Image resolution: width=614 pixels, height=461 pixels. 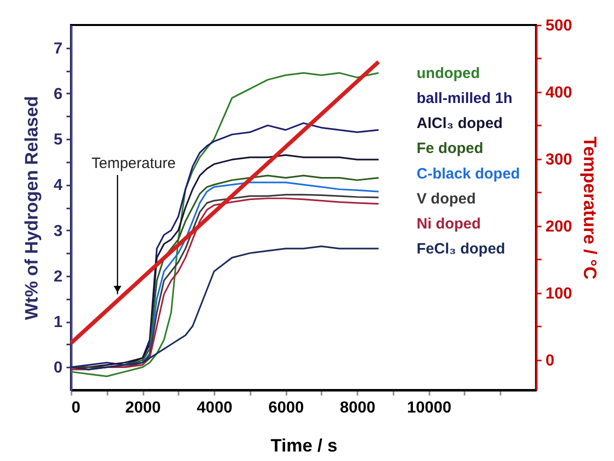 I want to click on y-tick-label: 0, so click(x=58, y=368).